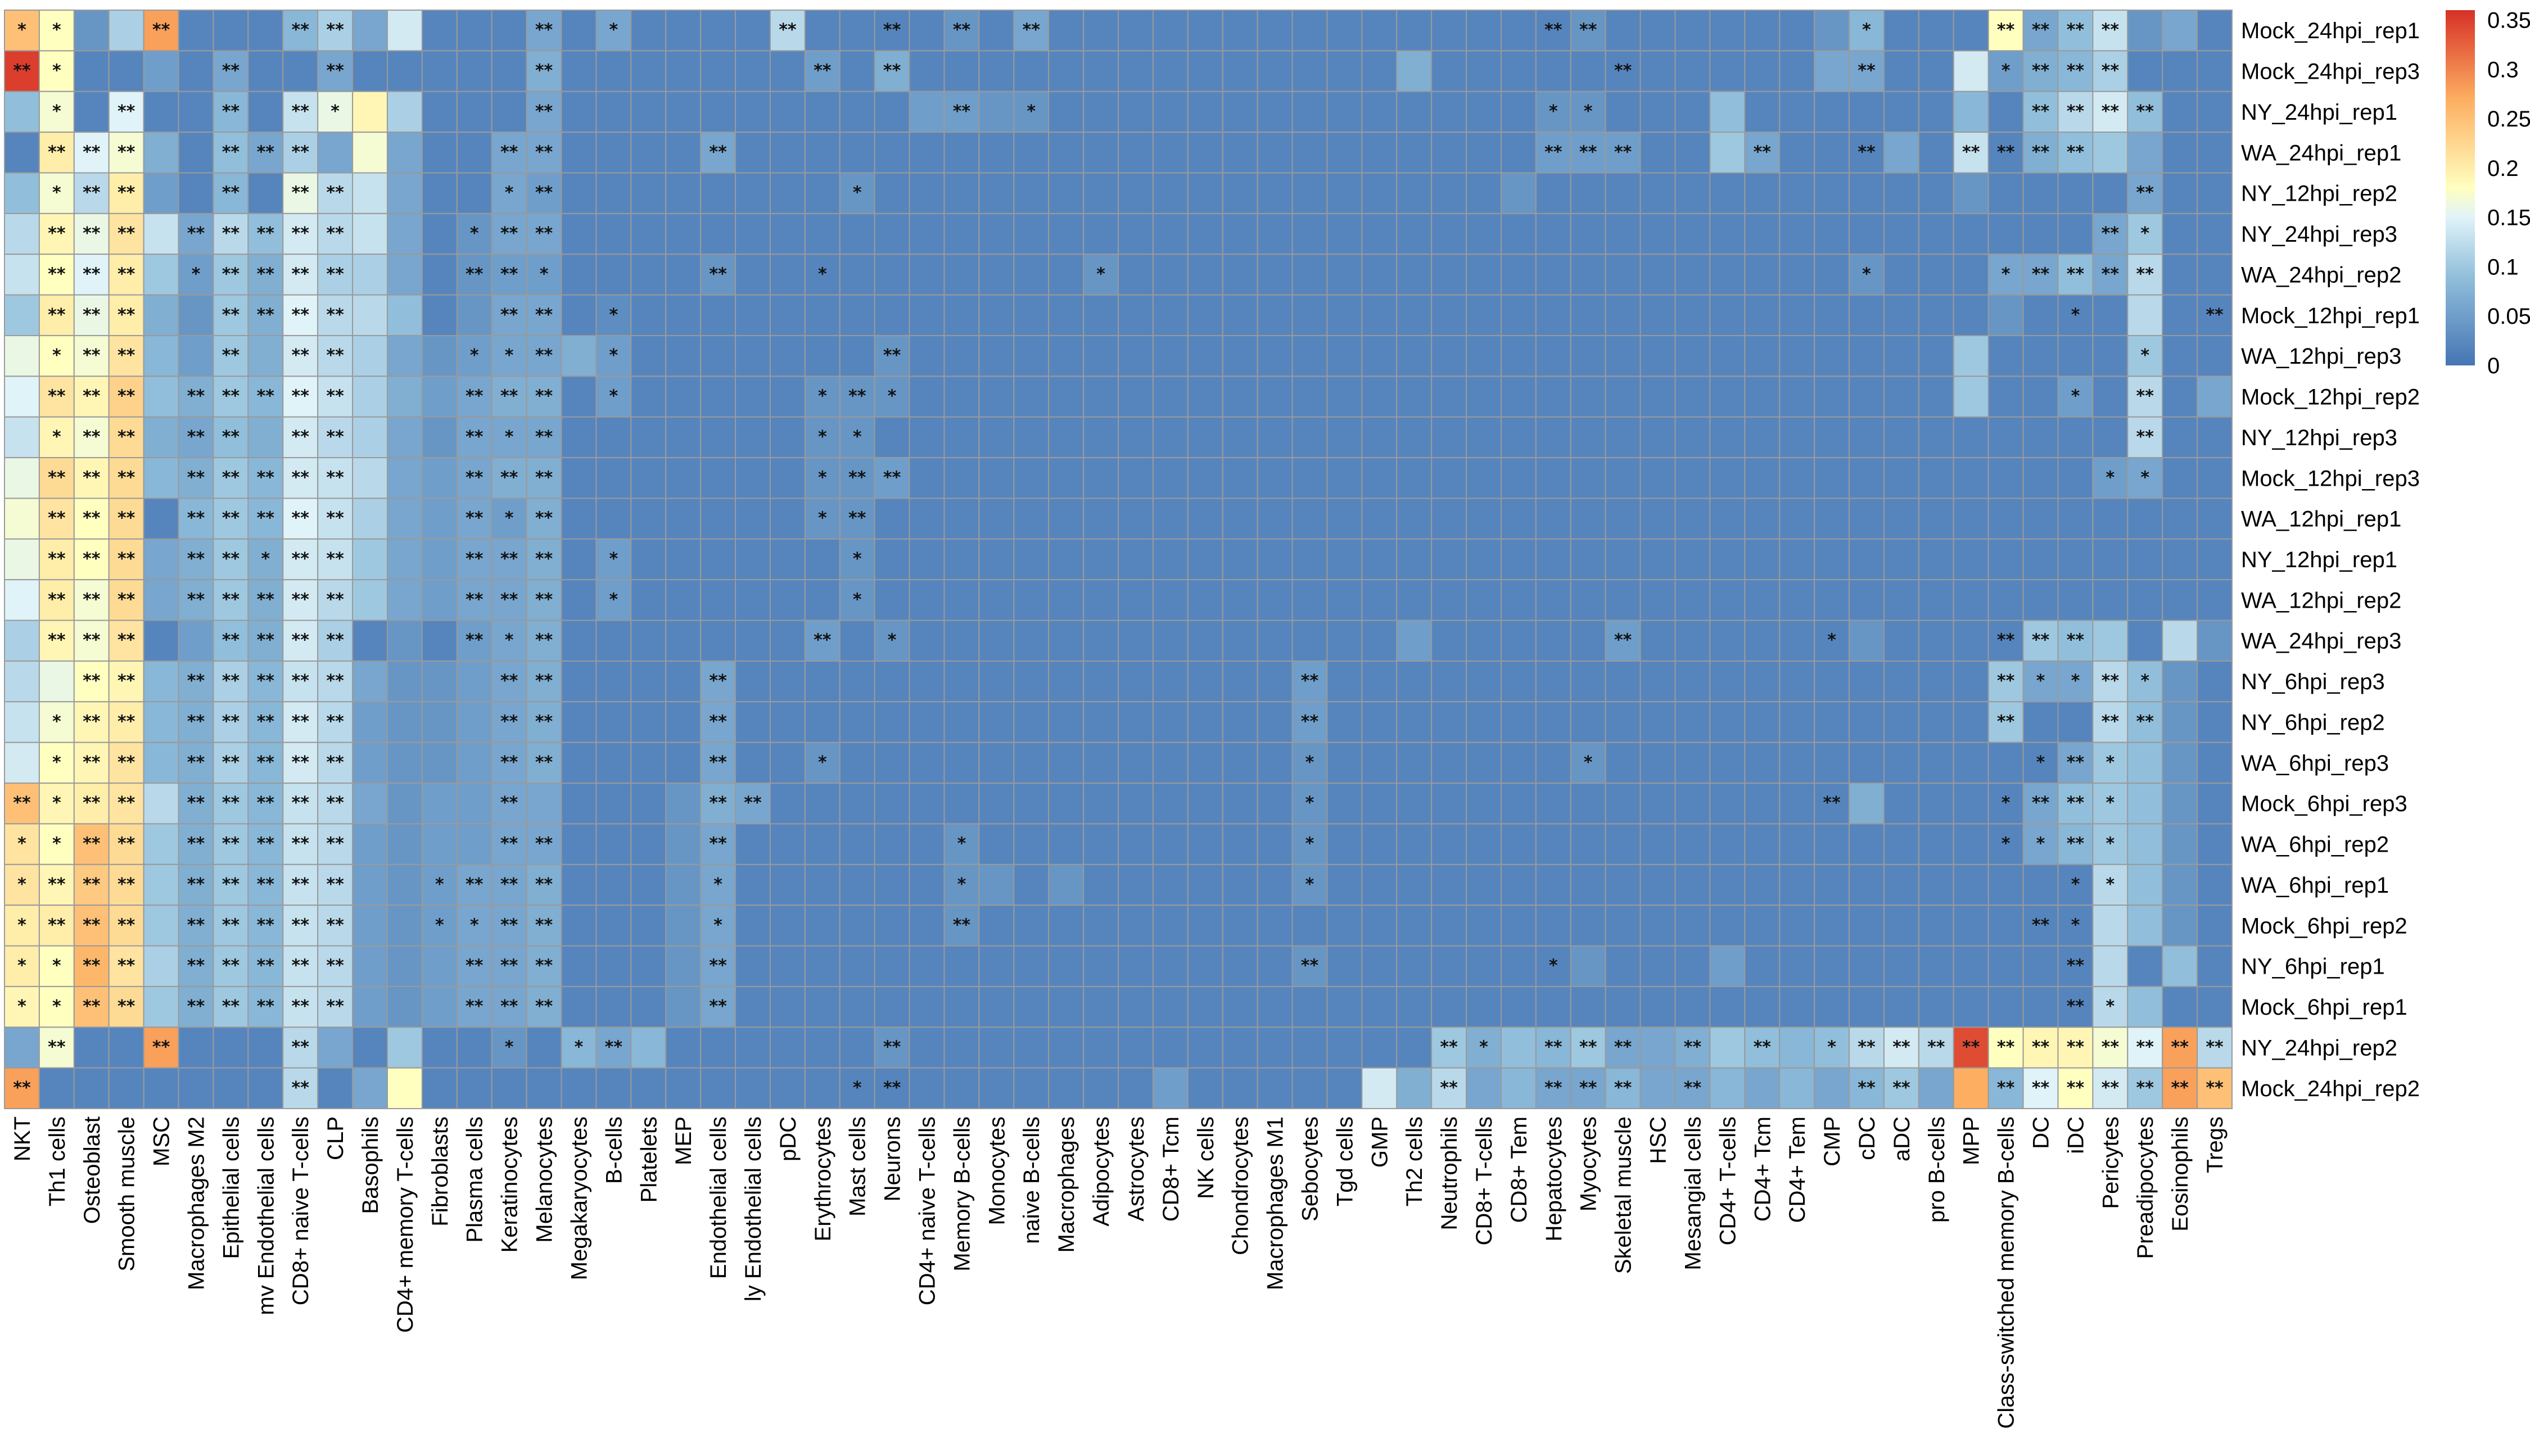 The image size is (2530, 1456). What do you see at coordinates (892, 1158) in the screenshot?
I see `column-label: Neurons` at bounding box center [892, 1158].